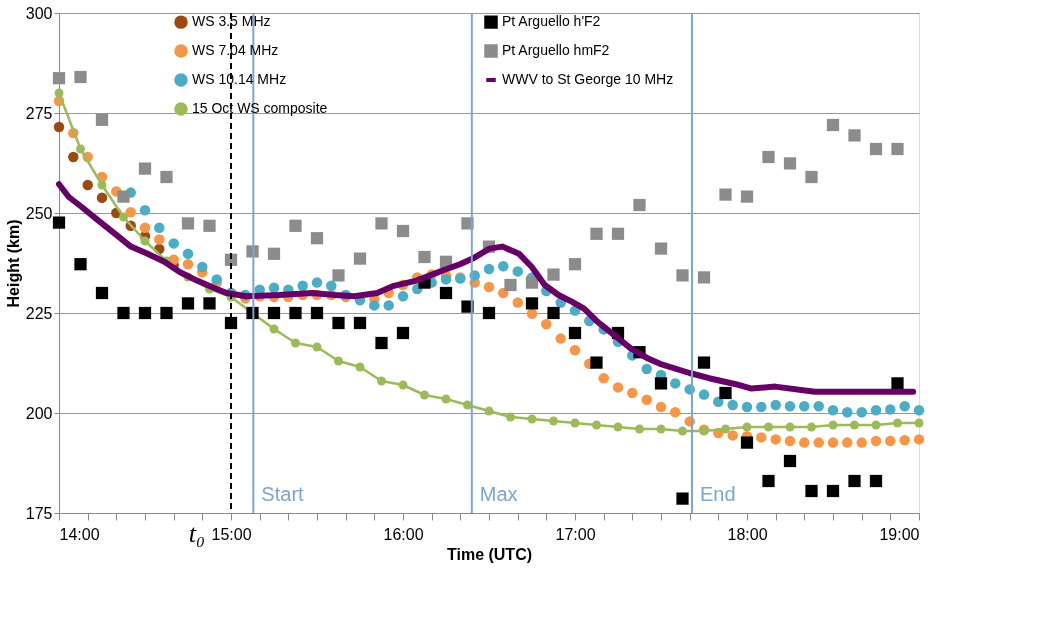 This screenshot has width=1040, height=619. What do you see at coordinates (39, 113) in the screenshot?
I see `y-tick-label: 275` at bounding box center [39, 113].